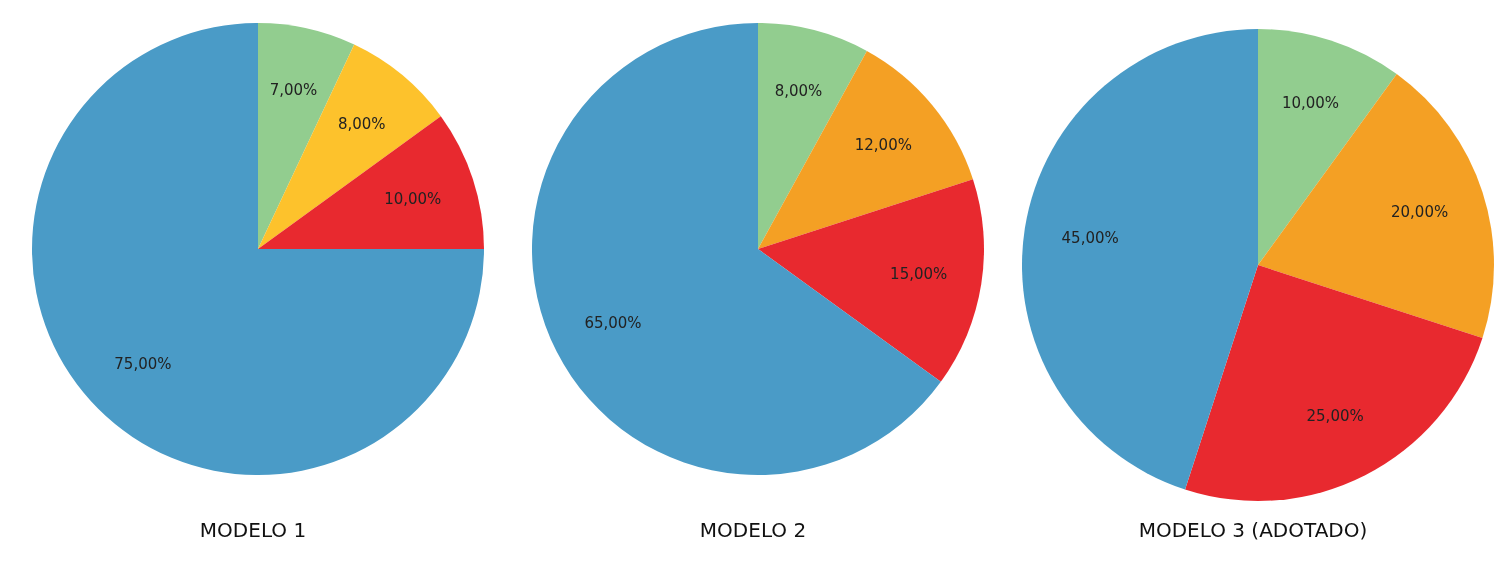  I want to click on data-label: 20,00%, so click(1420, 212).